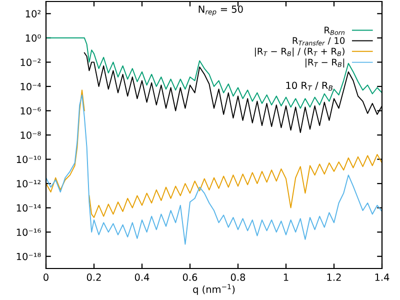  What do you see at coordinates (30, 62) in the screenshot?
I see `y-tick-label: 10⁻²` at bounding box center [30, 62].